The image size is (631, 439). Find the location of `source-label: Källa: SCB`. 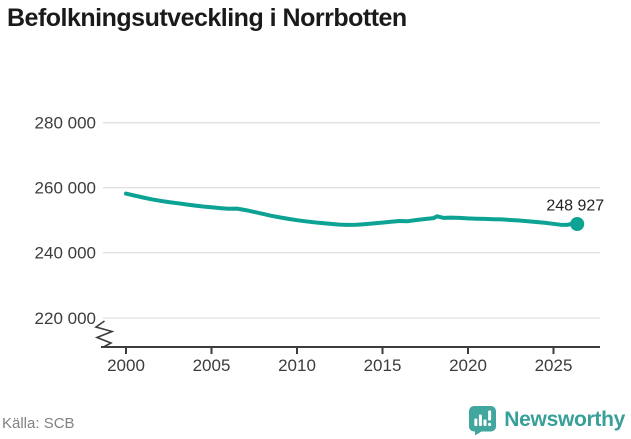

source-label: Källa: SCB is located at coordinates (38, 423).